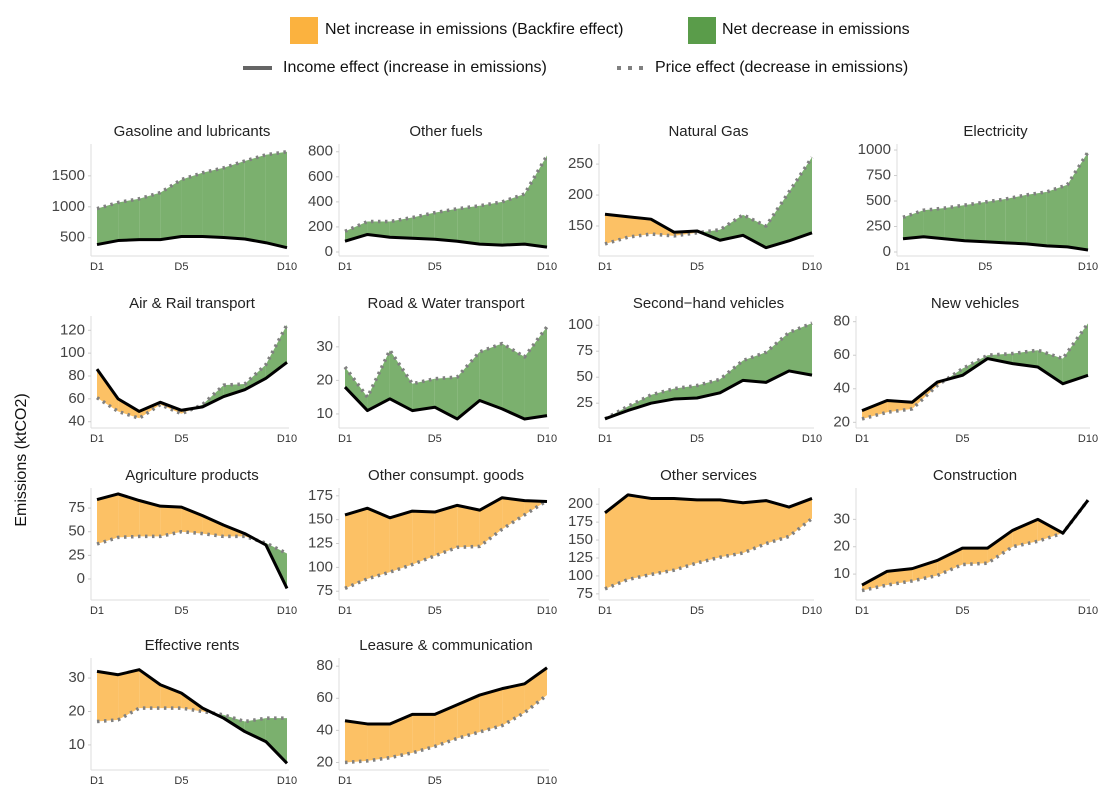 This screenshot has height=788, width=1105. Describe the element at coordinates (320, 176) in the screenshot. I see `y-tick-label: 600` at that location.